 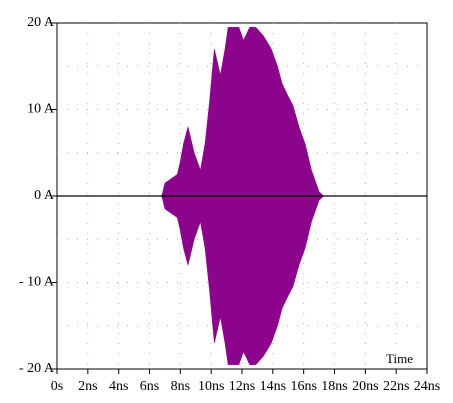 I want to click on y-axis: 20 A 10 A 0 A - 10 A - 20 A, so click(x=38, y=195).